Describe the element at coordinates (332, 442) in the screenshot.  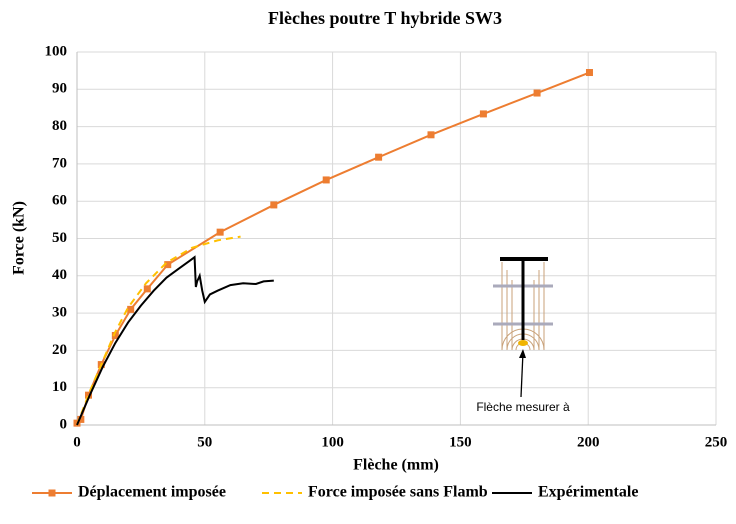
I see `x-tick-label: 100` at that location.